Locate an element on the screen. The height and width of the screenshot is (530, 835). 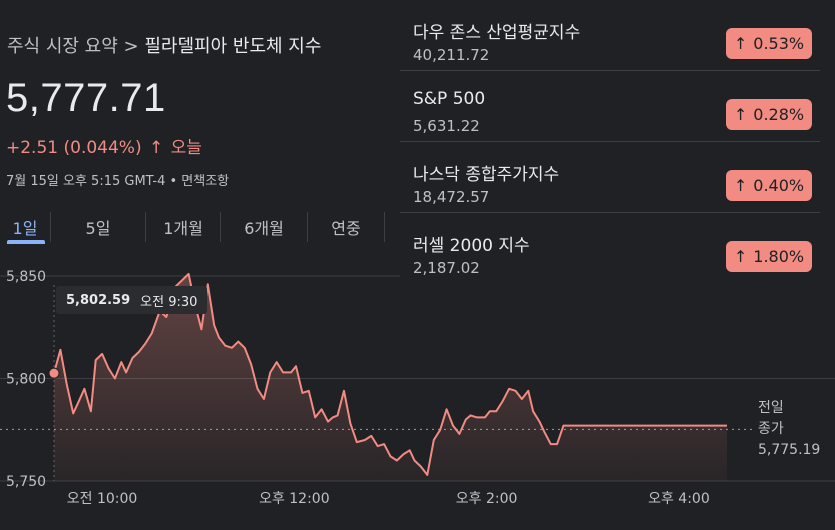
breadcrumb-current: 필라델피아 반도체 지수 is located at coordinates (233, 46).